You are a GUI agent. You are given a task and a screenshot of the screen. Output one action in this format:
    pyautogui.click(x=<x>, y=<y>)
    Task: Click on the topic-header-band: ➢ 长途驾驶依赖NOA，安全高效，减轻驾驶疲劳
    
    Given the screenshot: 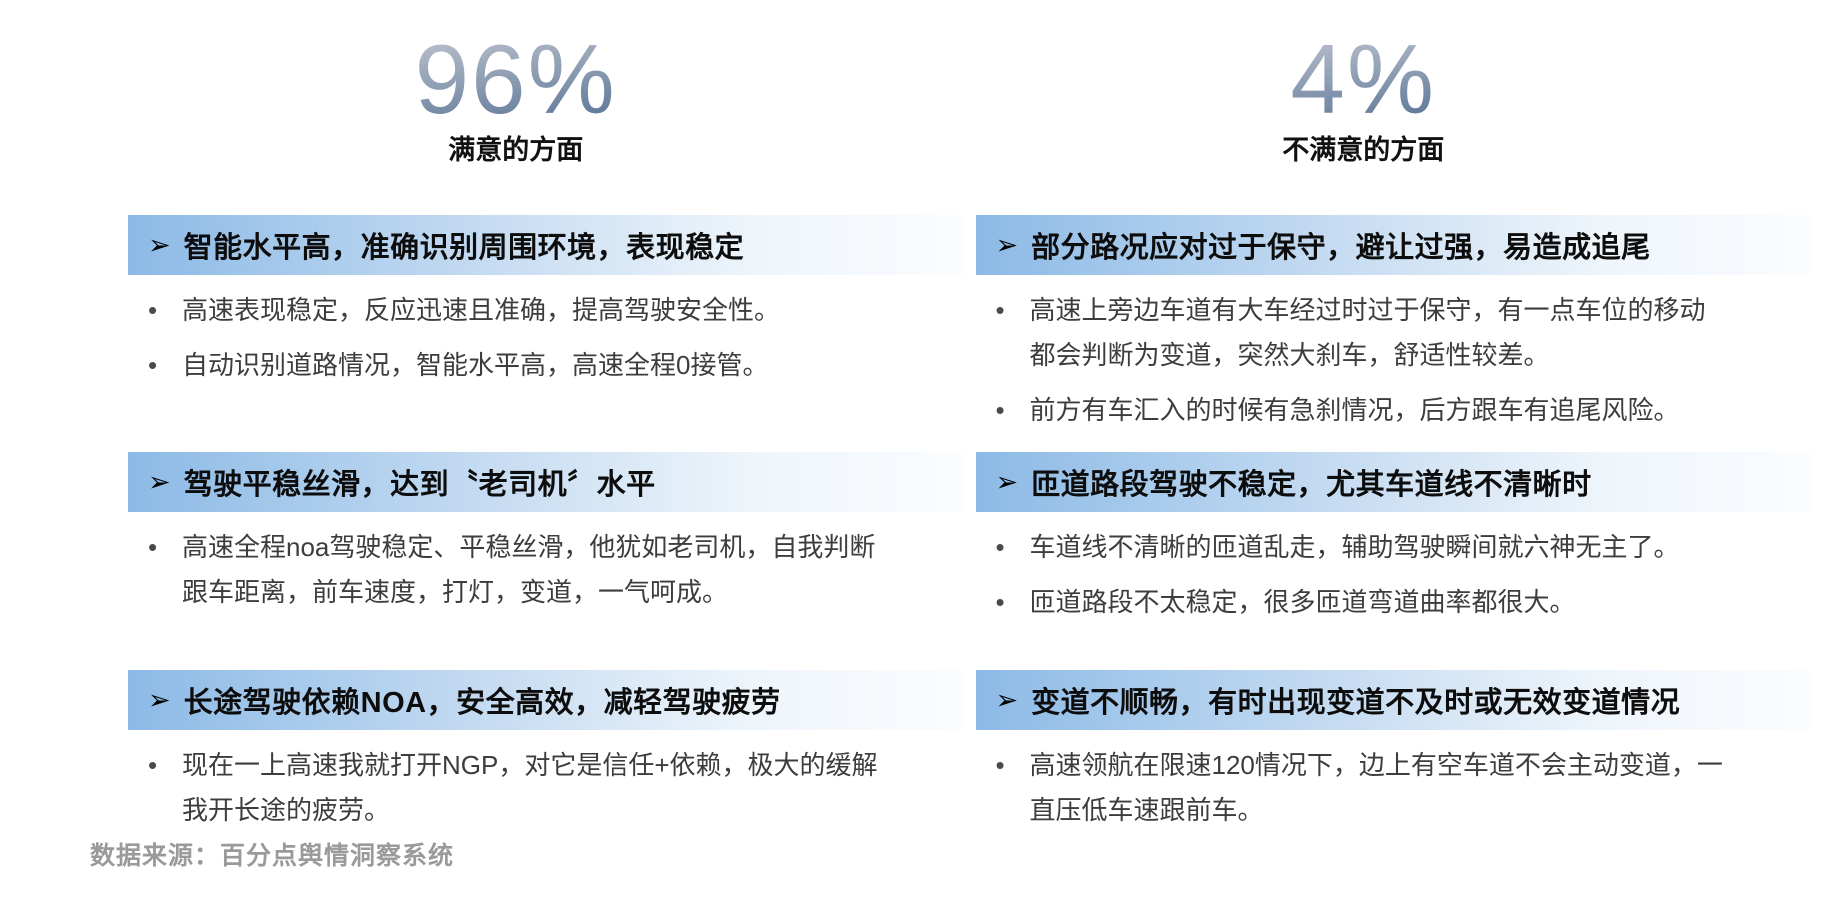 What is the action you would take?
    pyautogui.click(x=546, y=700)
    